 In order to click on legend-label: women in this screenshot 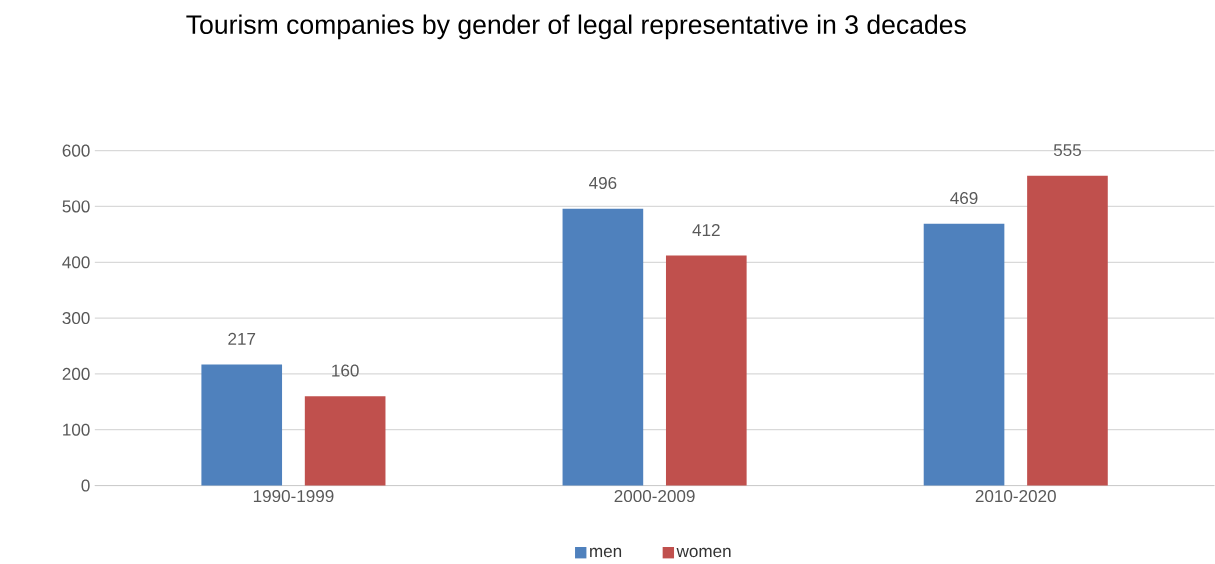, I will do `click(703, 552)`.